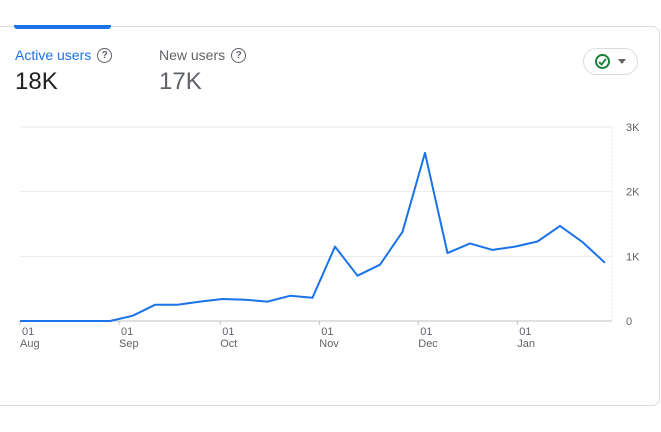 Image resolution: width=661 pixels, height=432 pixels. I want to click on x-tick-month: Dec, so click(428, 344).